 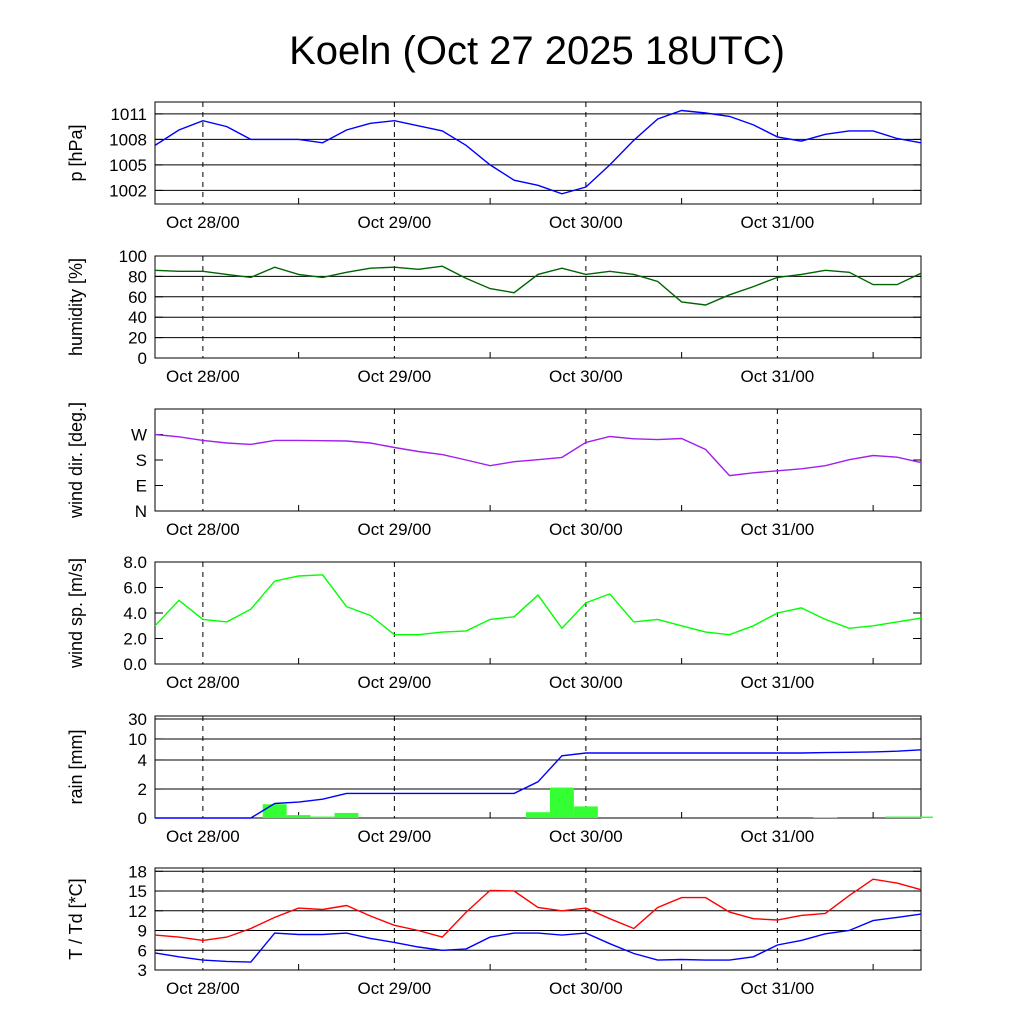 What do you see at coordinates (778, 529) in the screenshot?
I see `wind_dir-x-tick-label: Oct 31/00` at bounding box center [778, 529].